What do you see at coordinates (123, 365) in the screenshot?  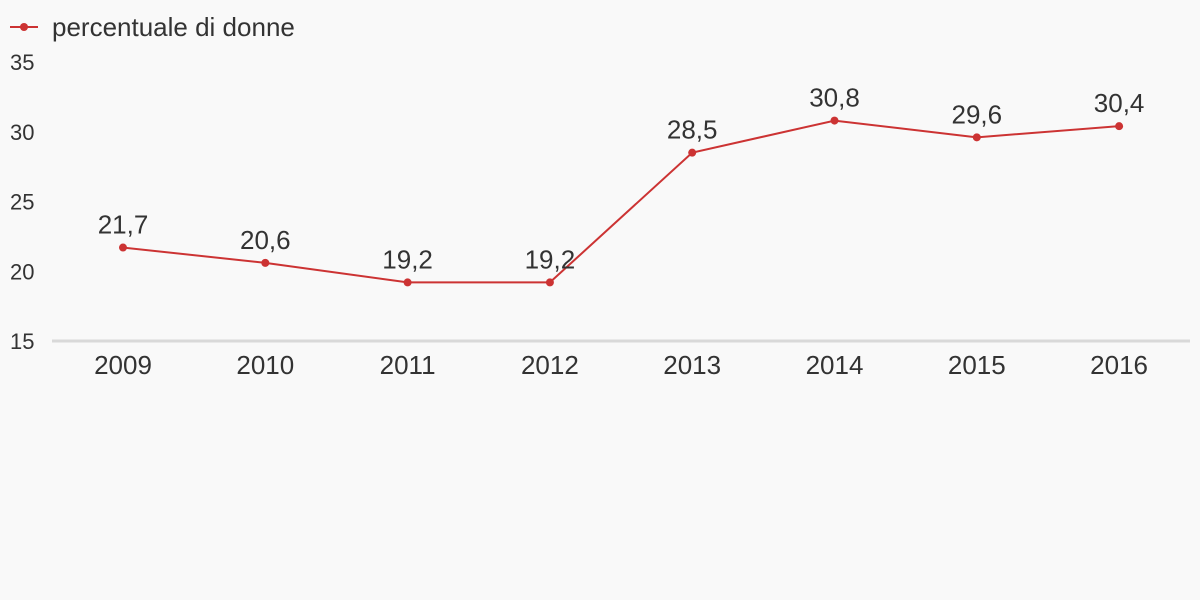 I see `x-tick-label: 2009` at bounding box center [123, 365].